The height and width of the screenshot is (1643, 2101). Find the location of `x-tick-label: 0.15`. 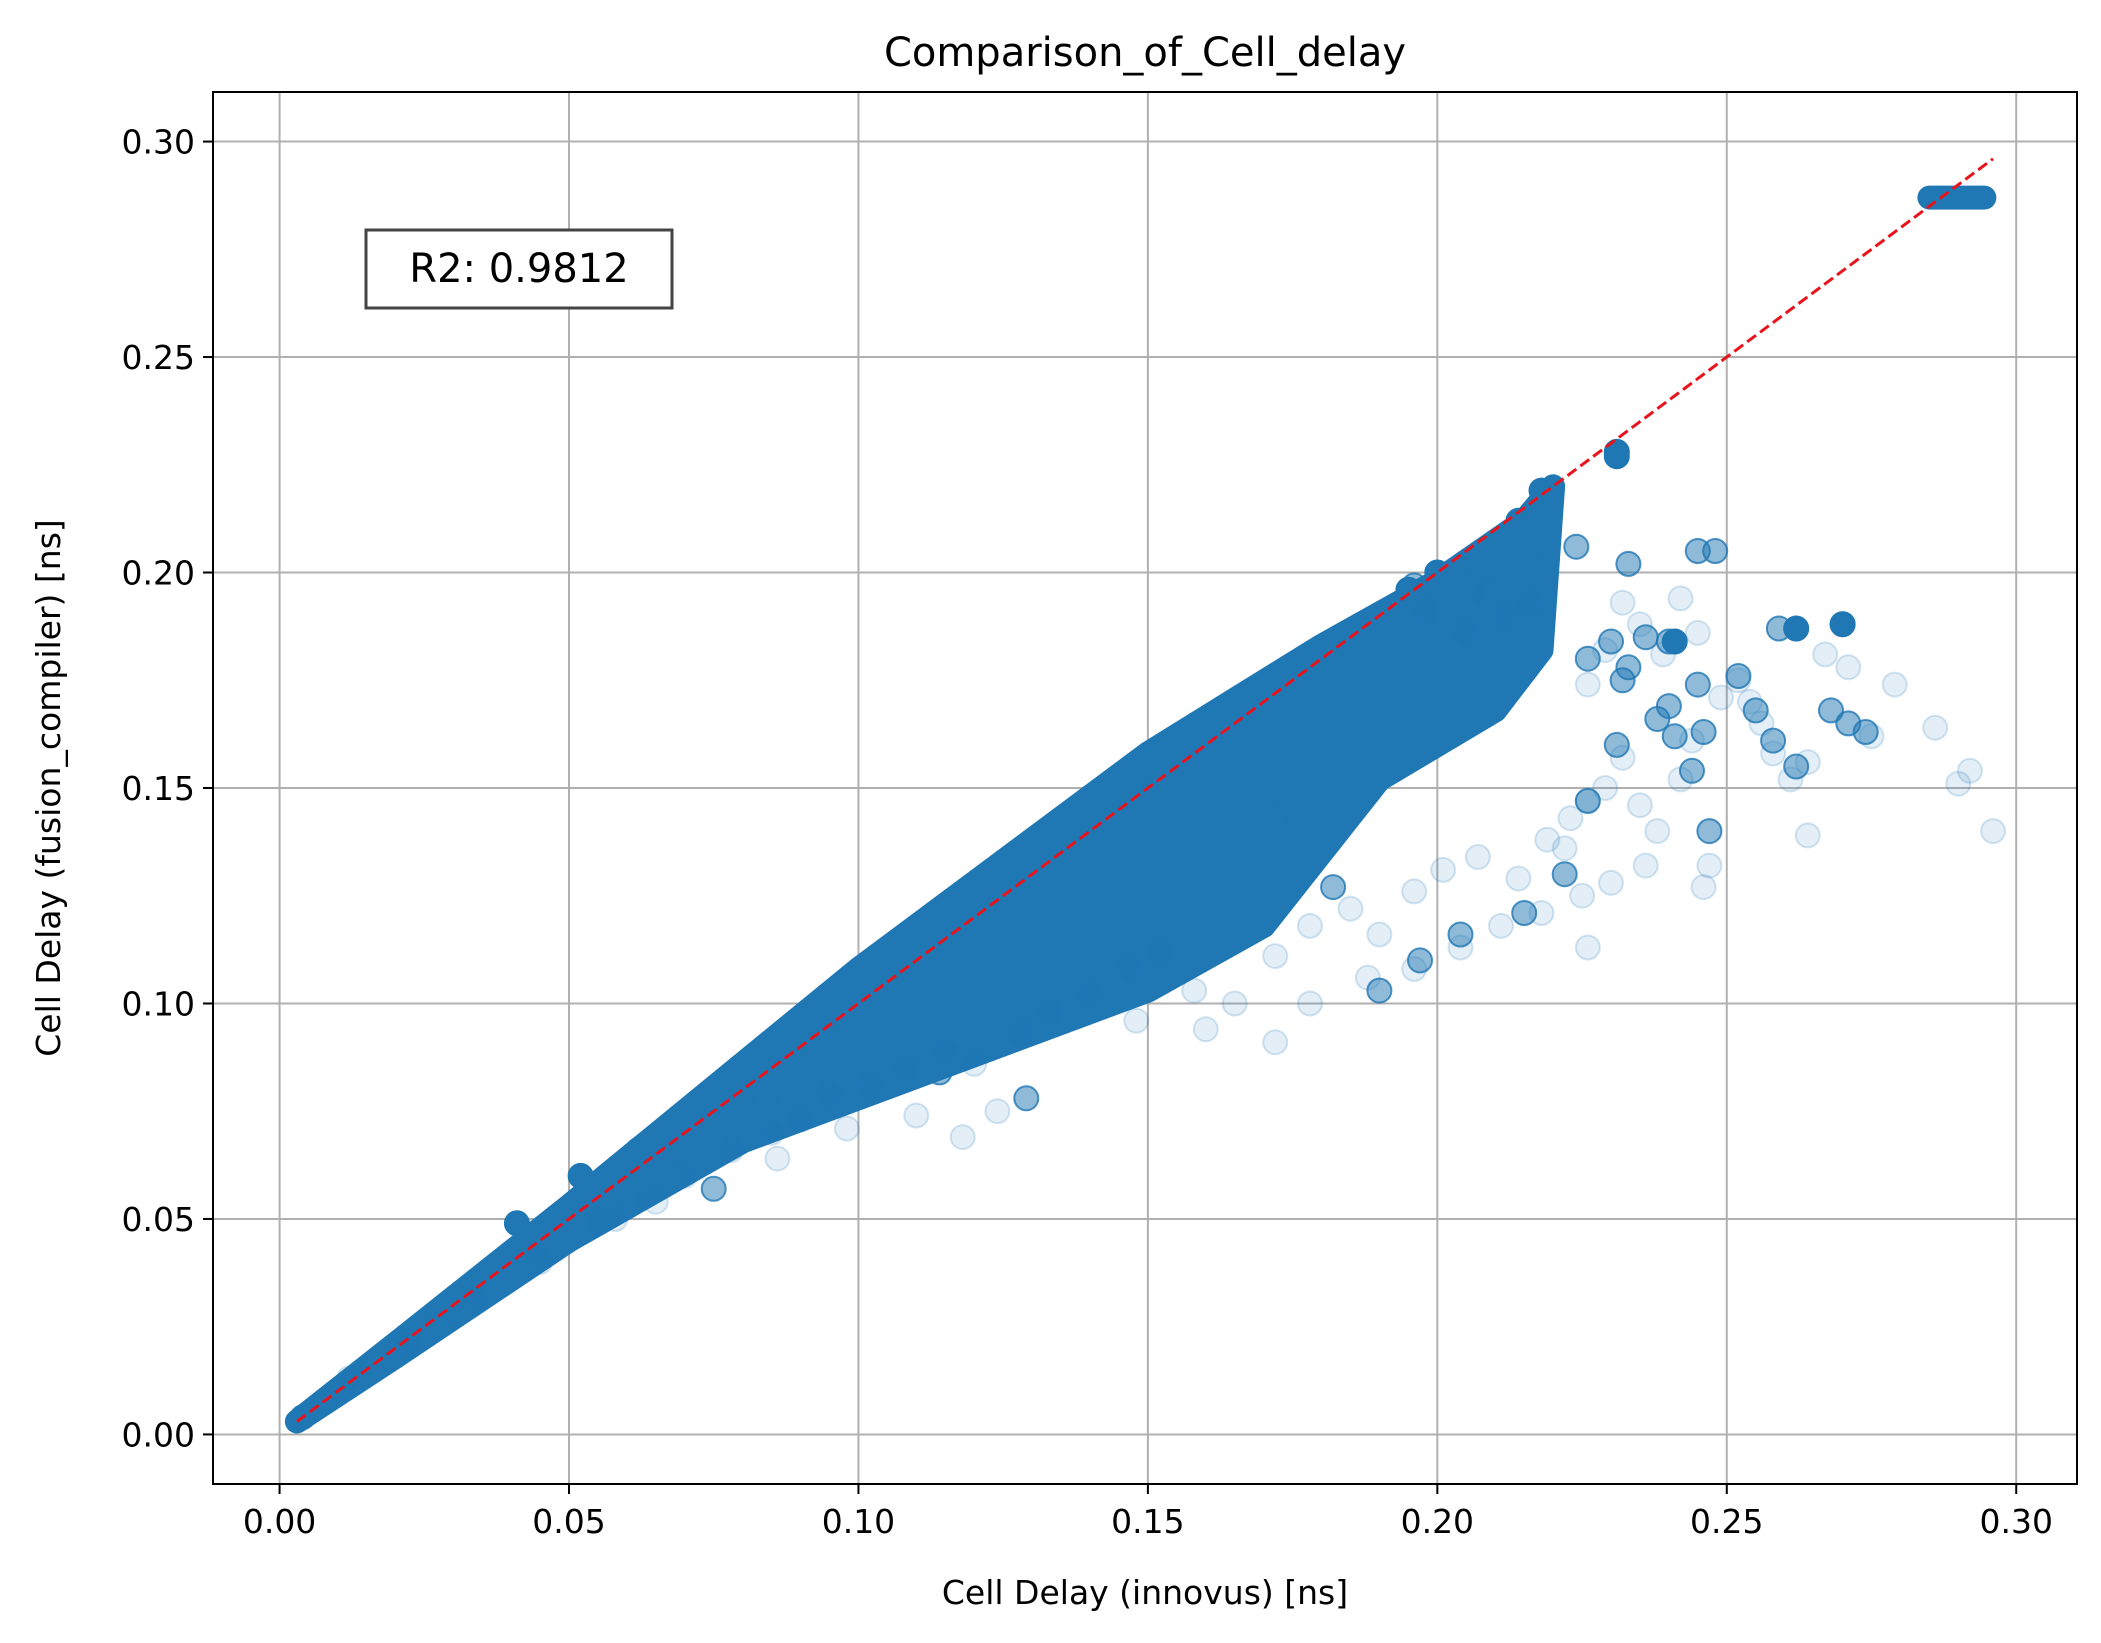

x-tick-label: 0.15 is located at coordinates (1147, 1521).